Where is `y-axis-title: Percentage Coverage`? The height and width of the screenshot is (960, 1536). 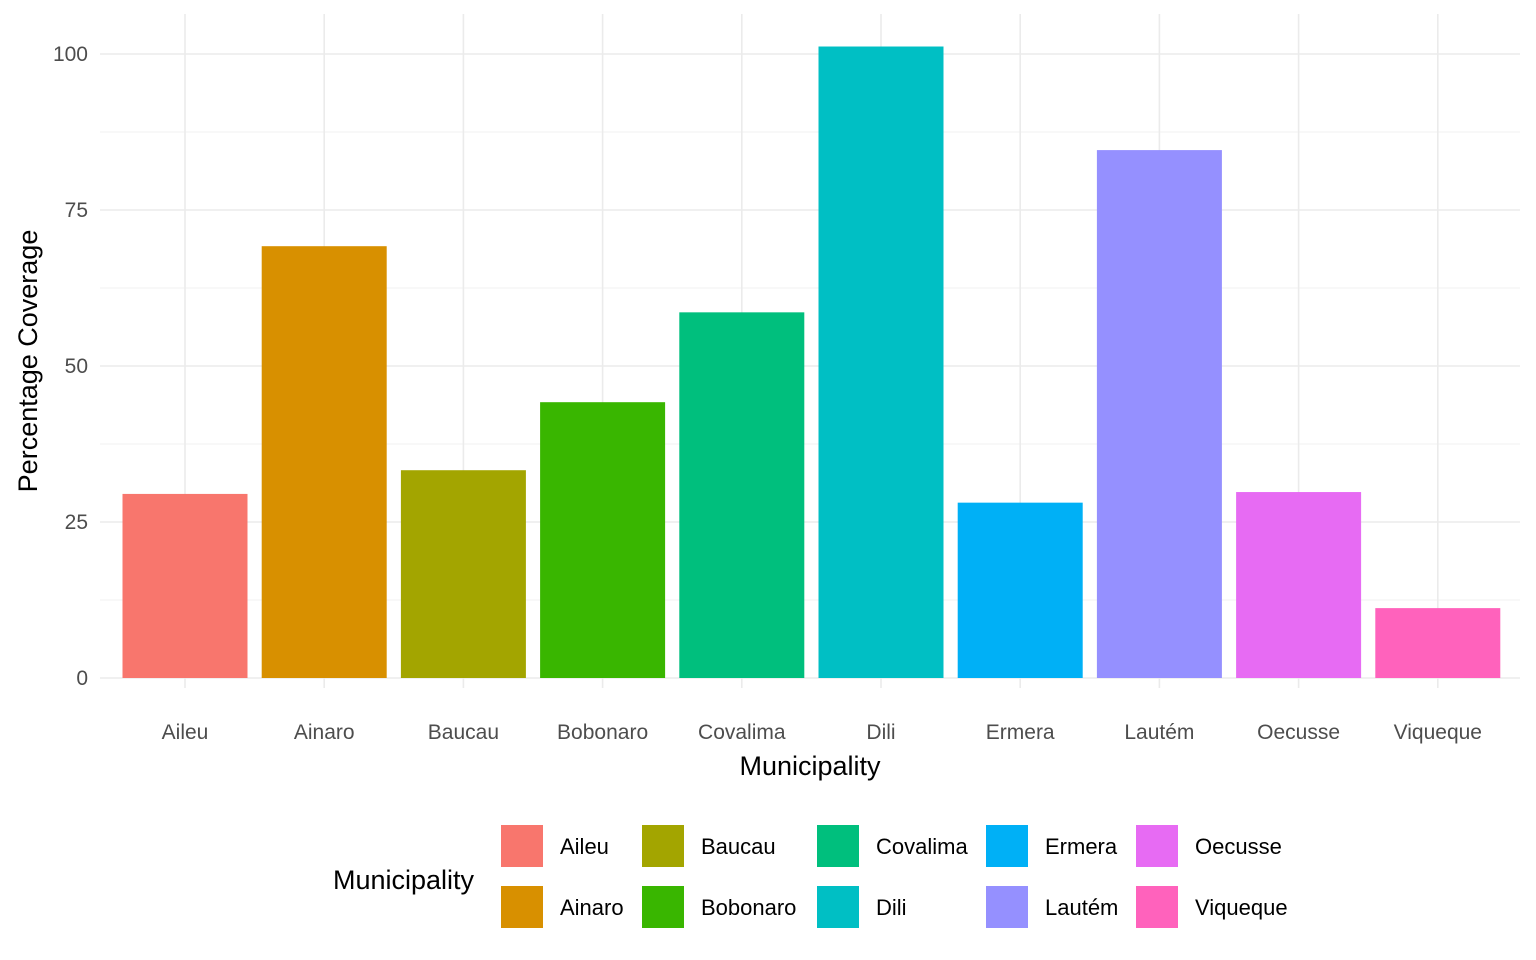
y-axis-title: Percentage Coverage is located at coordinates (28, 361).